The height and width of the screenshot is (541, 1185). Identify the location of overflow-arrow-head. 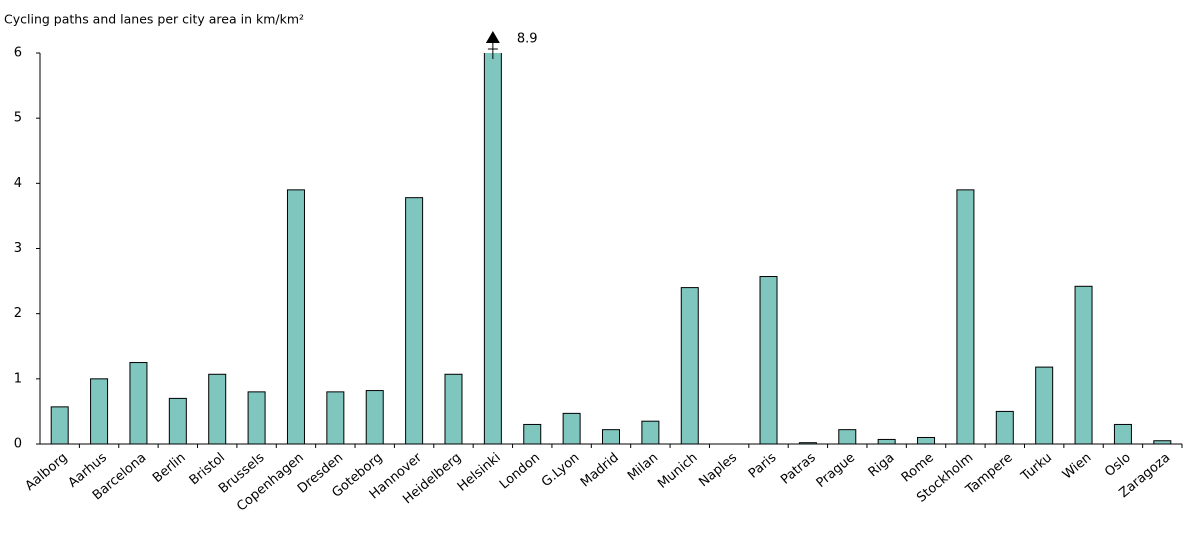
(492, 37).